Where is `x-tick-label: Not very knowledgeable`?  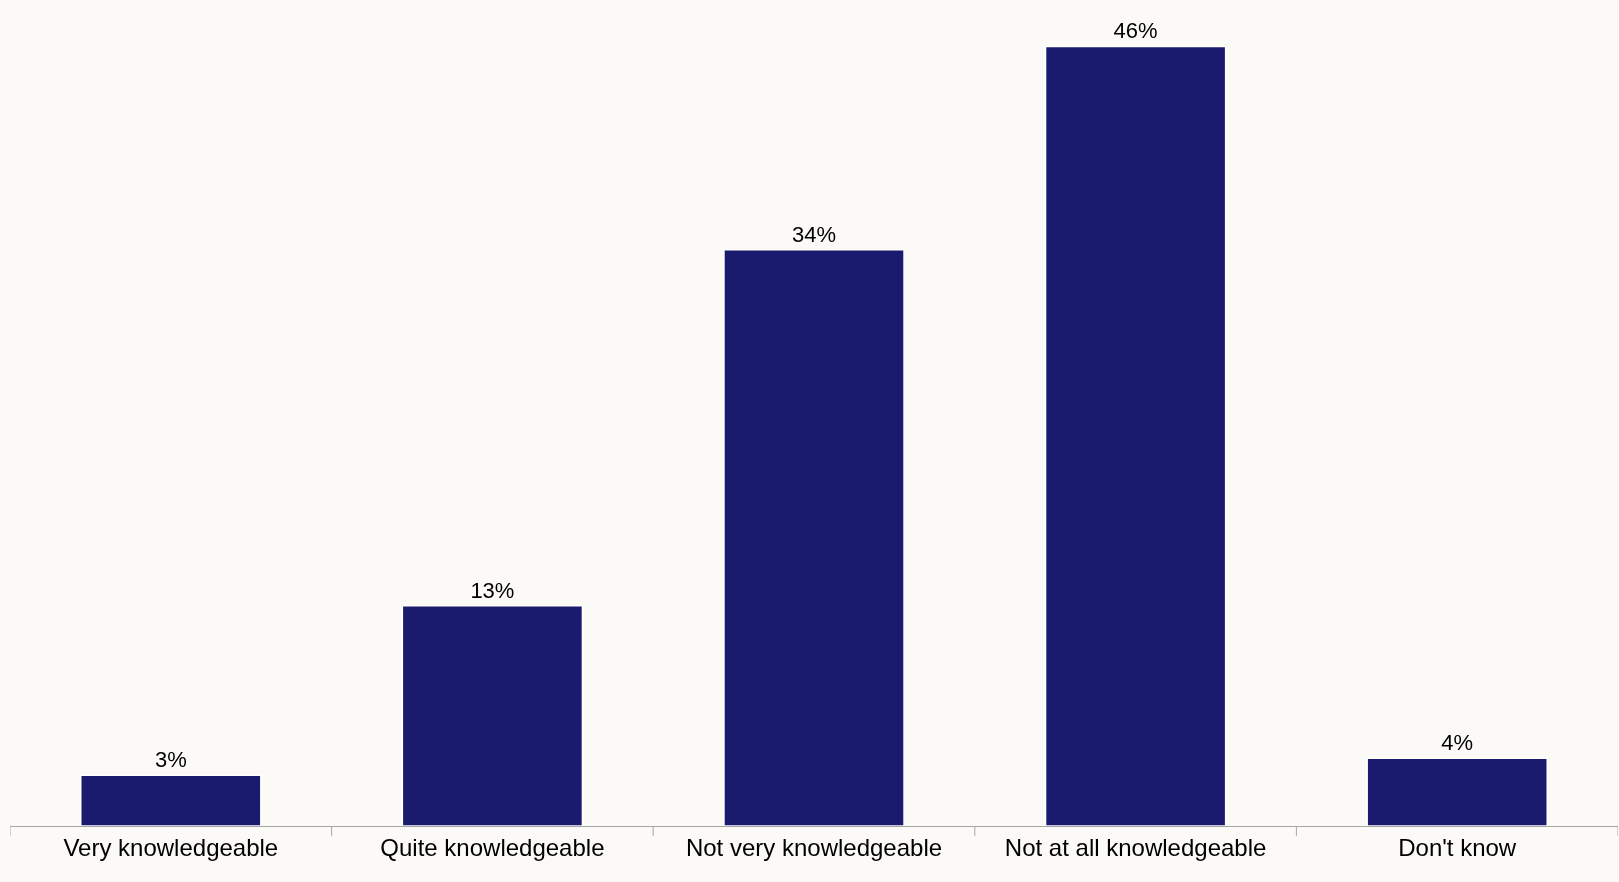
x-tick-label: Not very knowledgeable is located at coordinates (814, 847).